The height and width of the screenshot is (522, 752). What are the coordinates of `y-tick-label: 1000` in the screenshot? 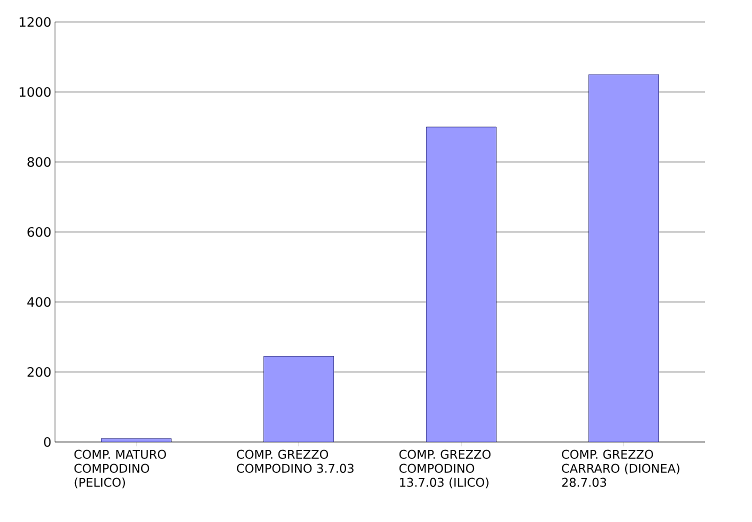 It's located at (35, 92).